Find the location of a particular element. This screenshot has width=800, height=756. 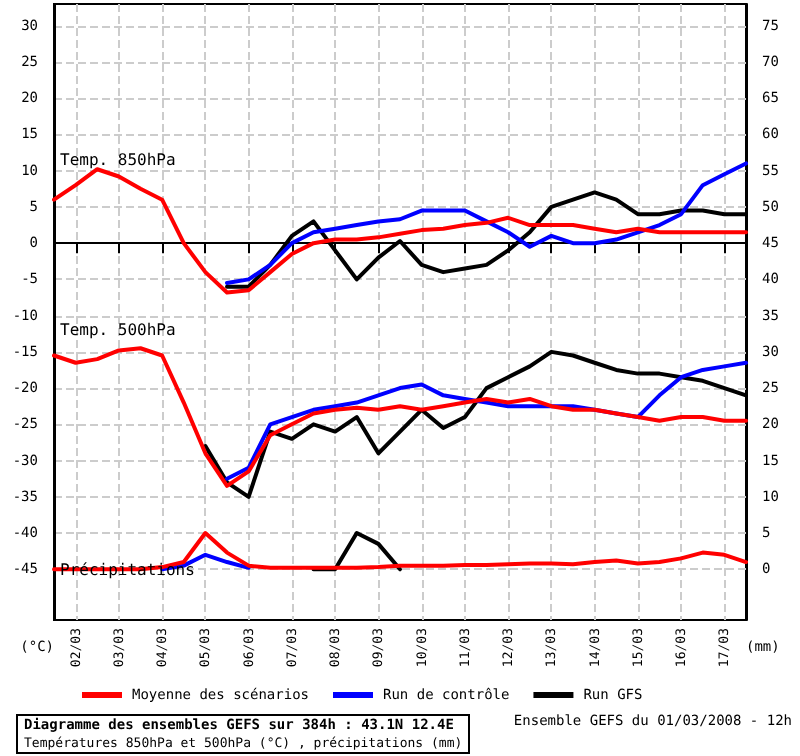

annotation: Temp. 500hPa is located at coordinates (118, 330).